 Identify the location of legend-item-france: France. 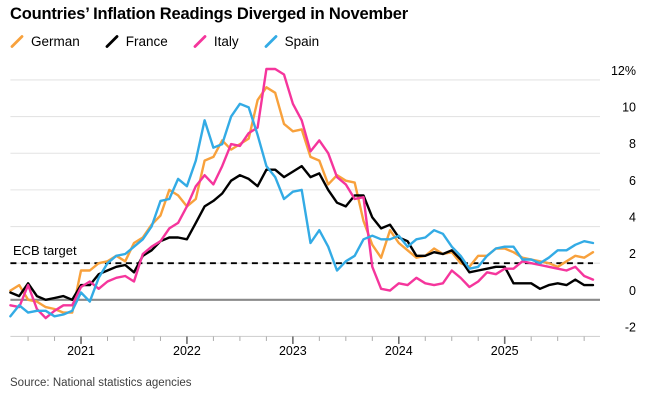
(136, 41).